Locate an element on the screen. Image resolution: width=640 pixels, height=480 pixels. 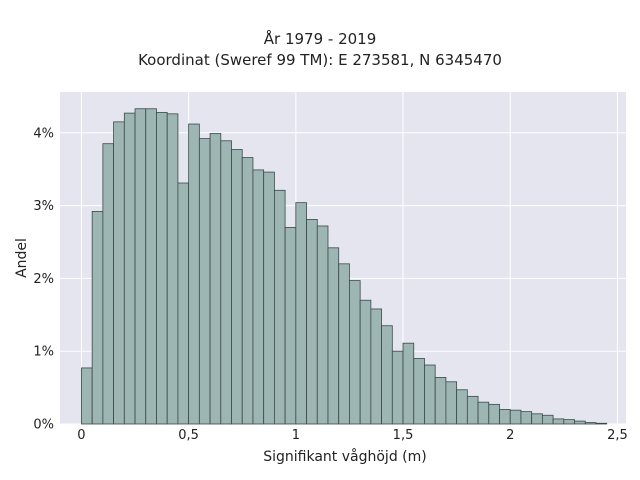
y-axis-label: Andel is located at coordinates (22, 258).